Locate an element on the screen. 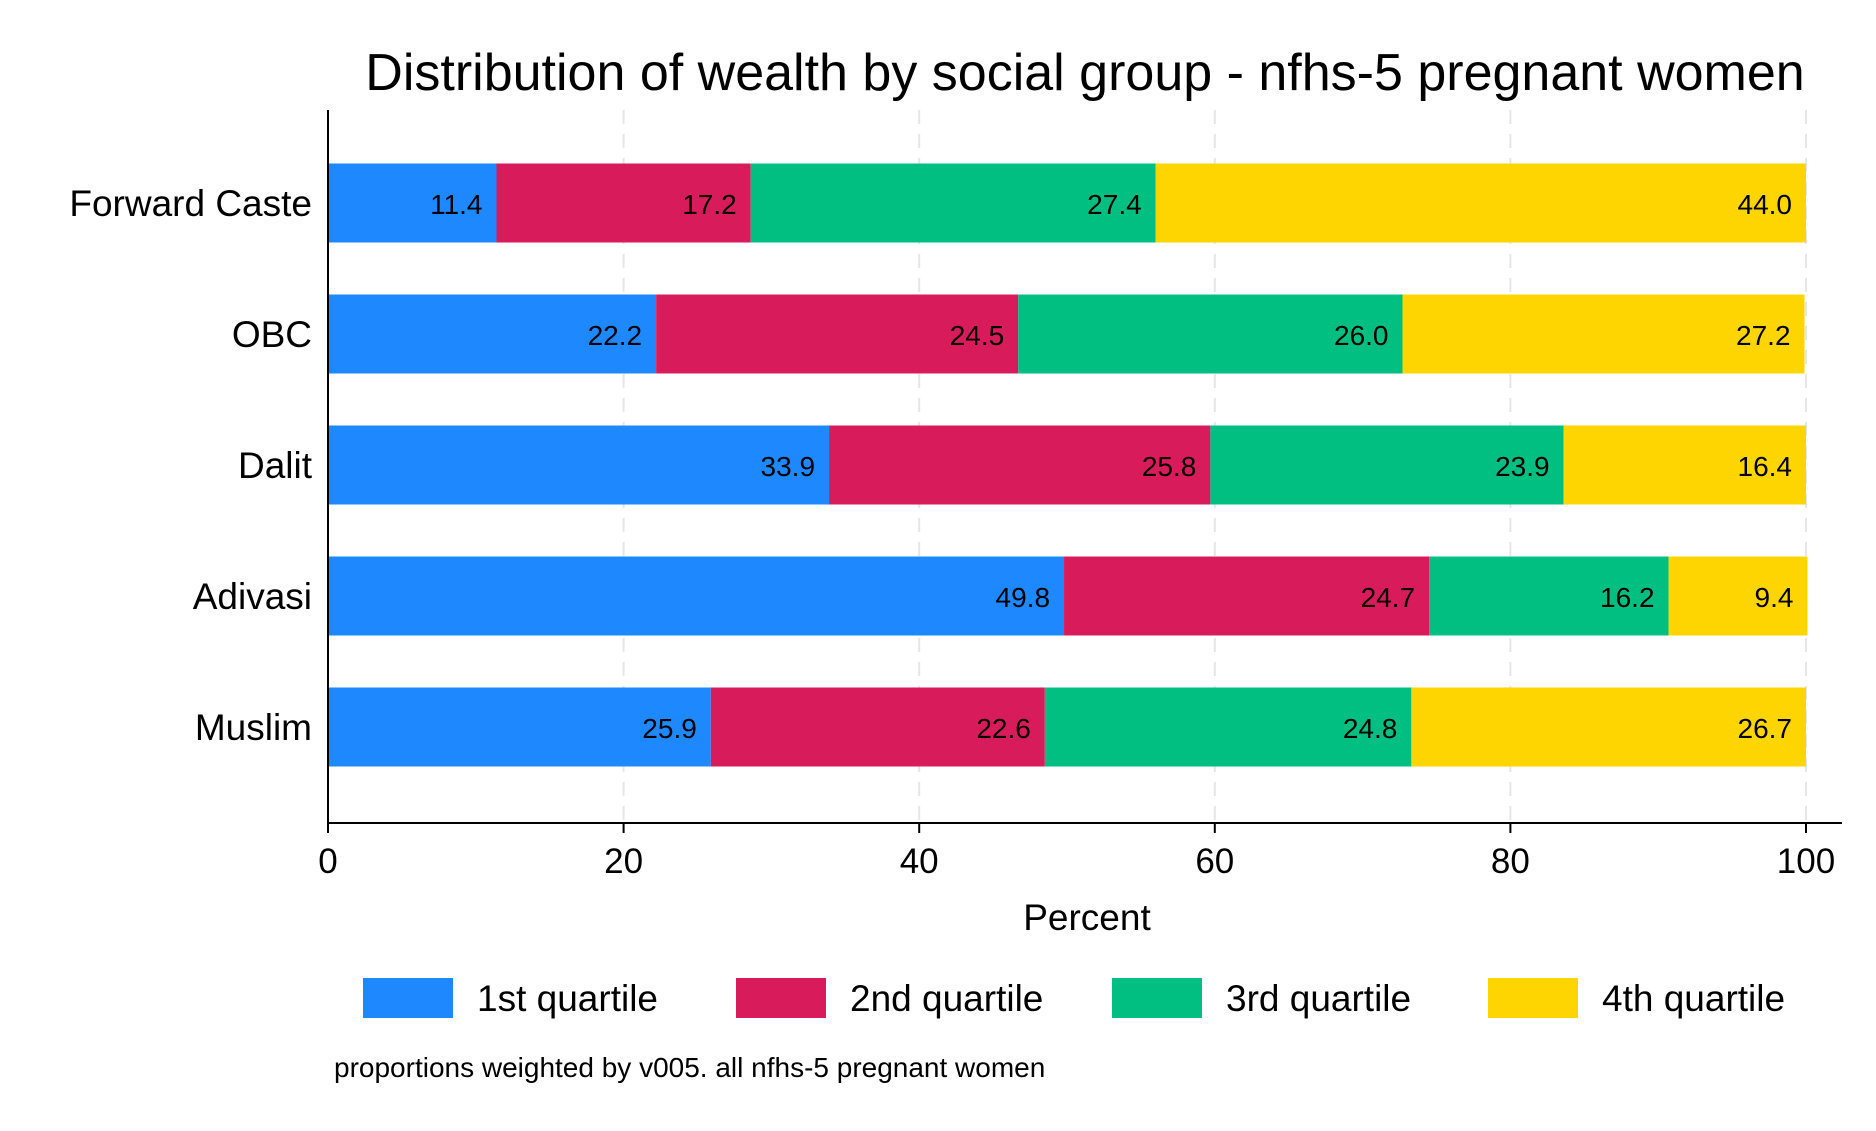 The width and height of the screenshot is (1876, 1131). data-label: 27.2 is located at coordinates (1763, 335).